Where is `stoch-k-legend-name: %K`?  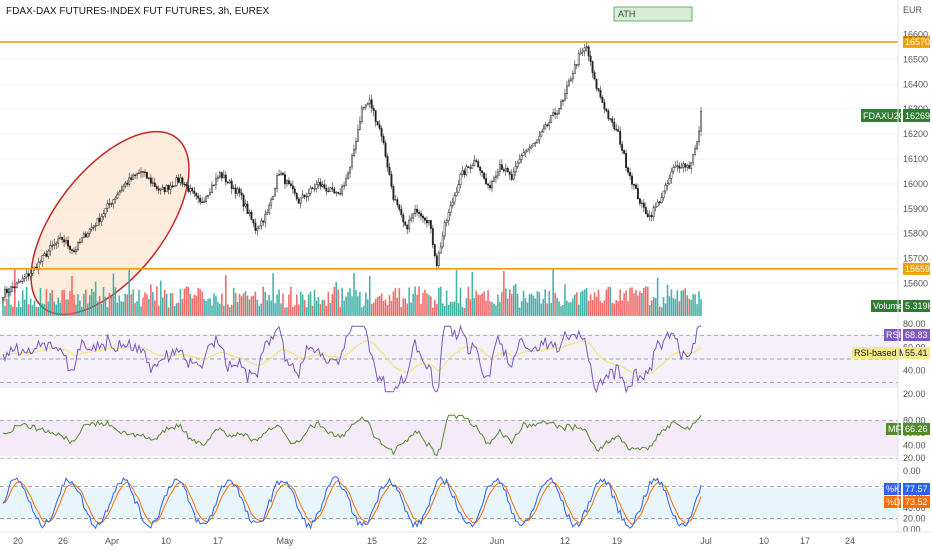
stoch-k-legend-name: %K is located at coordinates (893, 489).